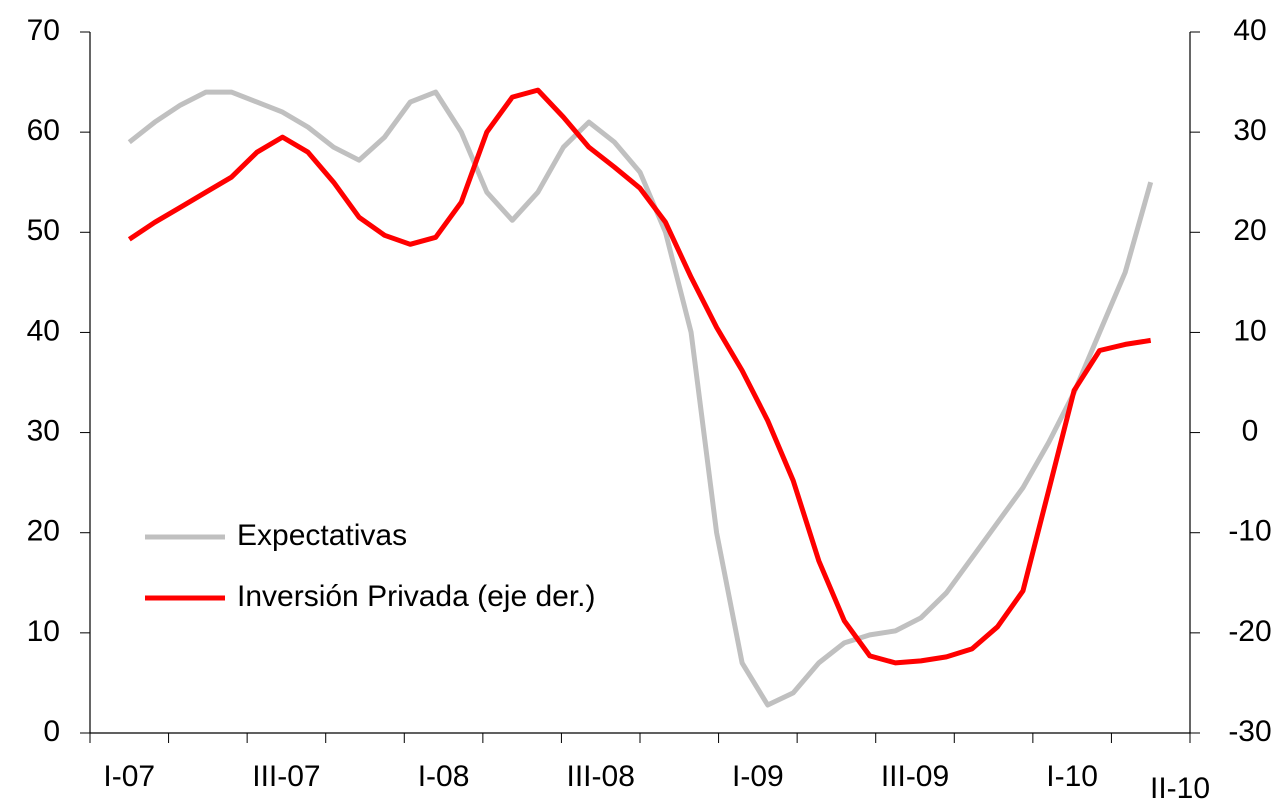  I want to click on x-tick-label: III-07, so click(286, 776).